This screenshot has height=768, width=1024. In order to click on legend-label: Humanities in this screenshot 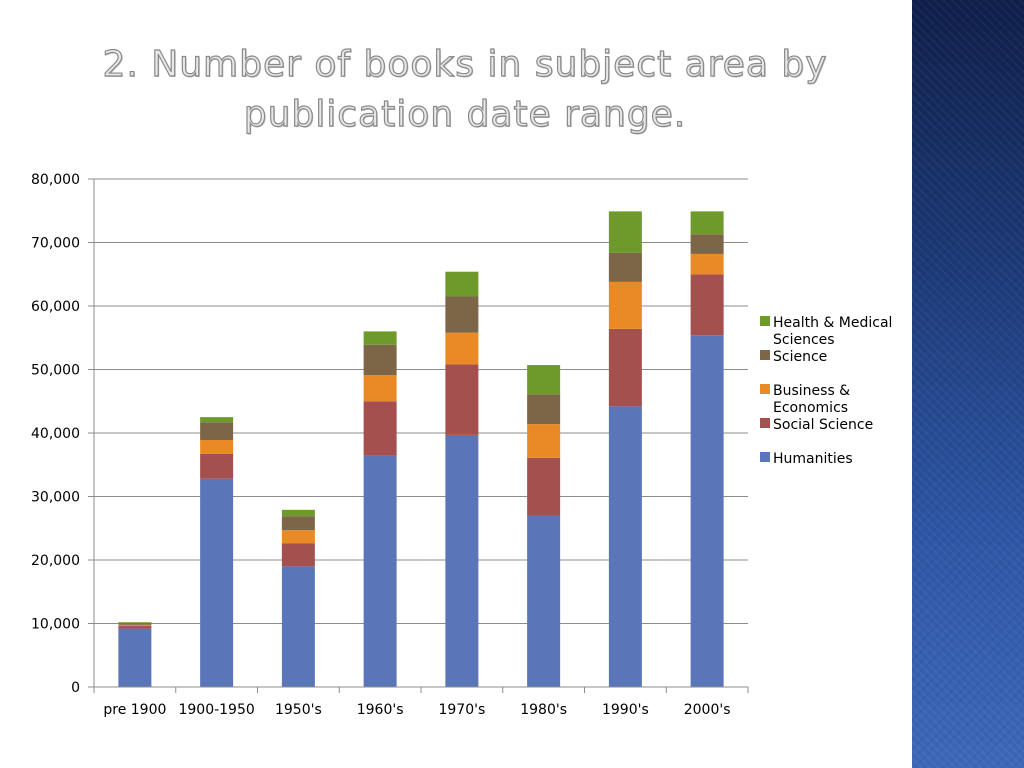, I will do `click(813, 459)`.